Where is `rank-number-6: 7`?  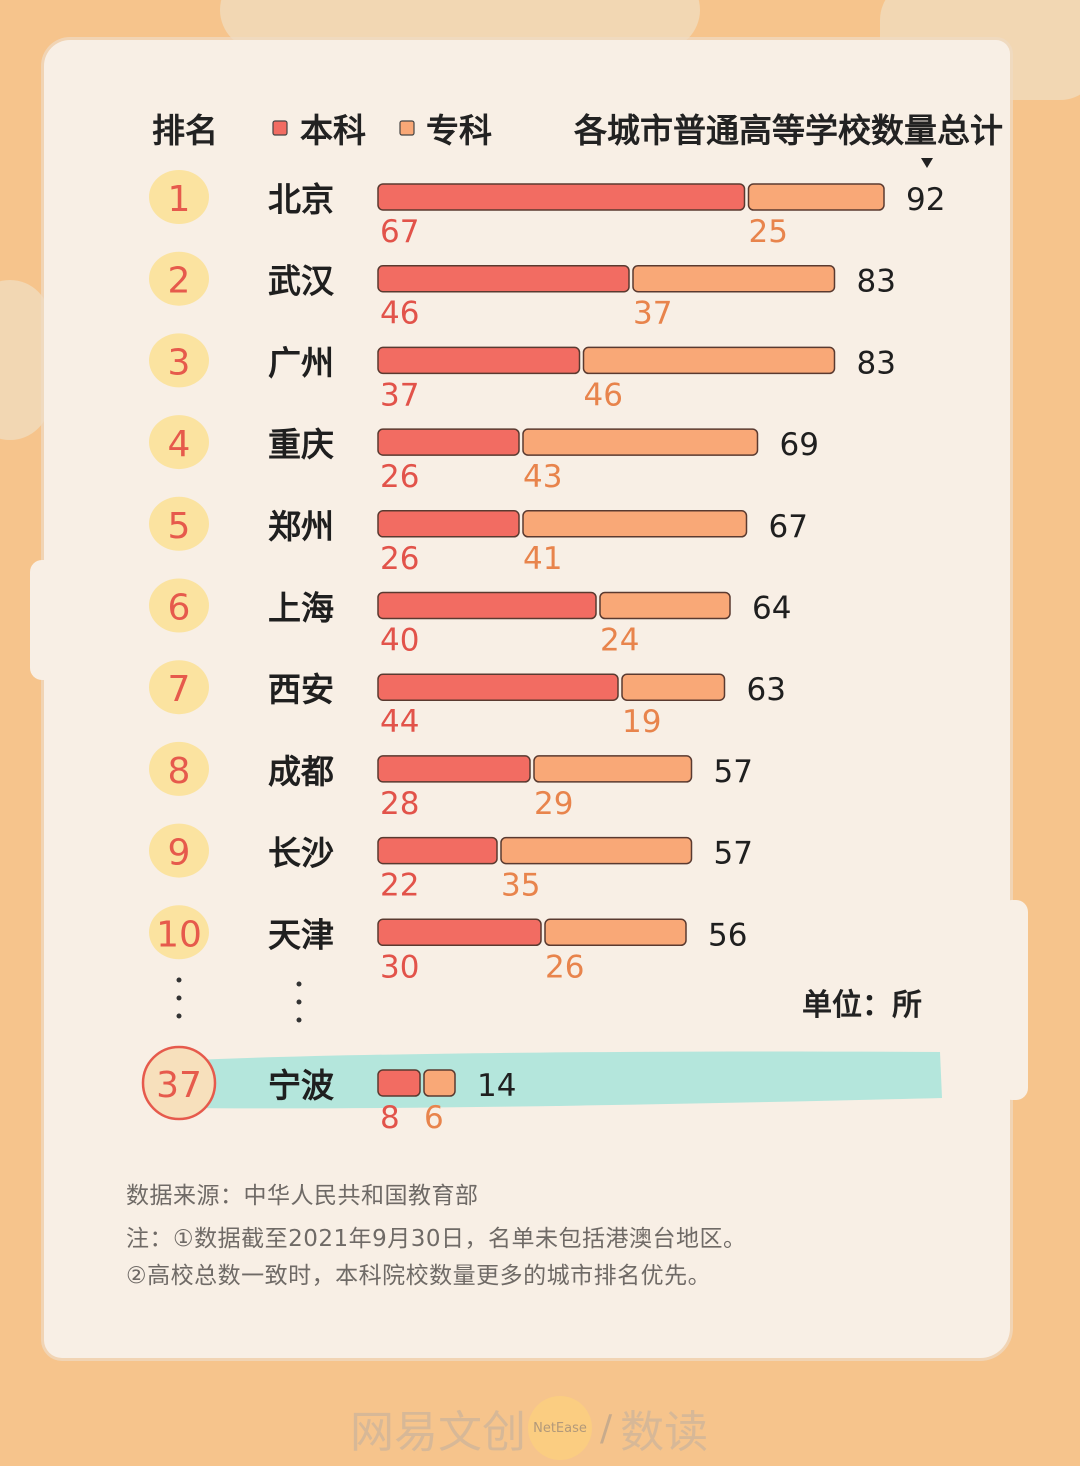 rank-number-6: 7 is located at coordinates (179, 689).